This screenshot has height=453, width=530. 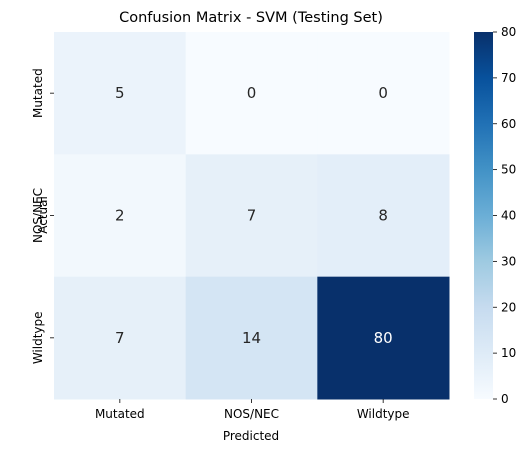 I want to click on colorbar-ticks: 0 10 20 30 40 50 60 70 80, so click(x=504, y=215).